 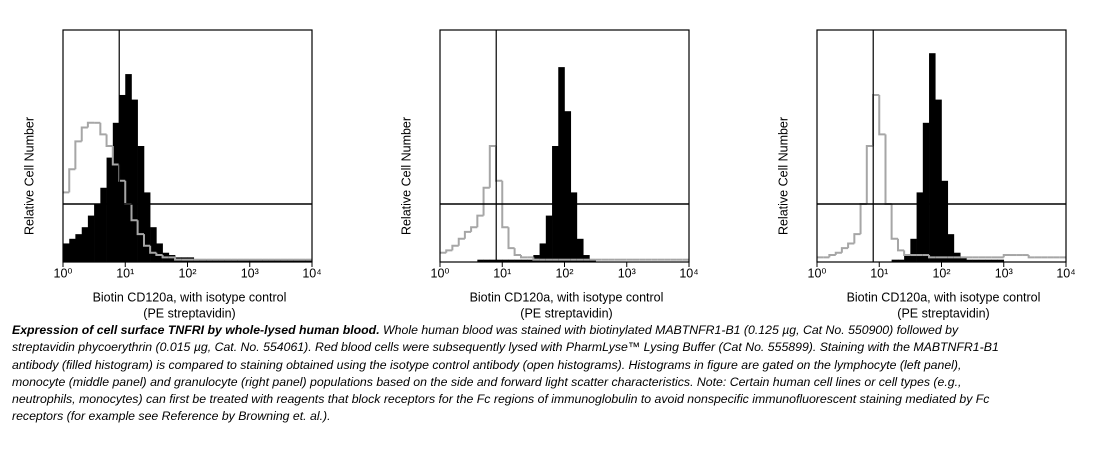 I want to click on x-tick-label: 10³, so click(x=627, y=273).